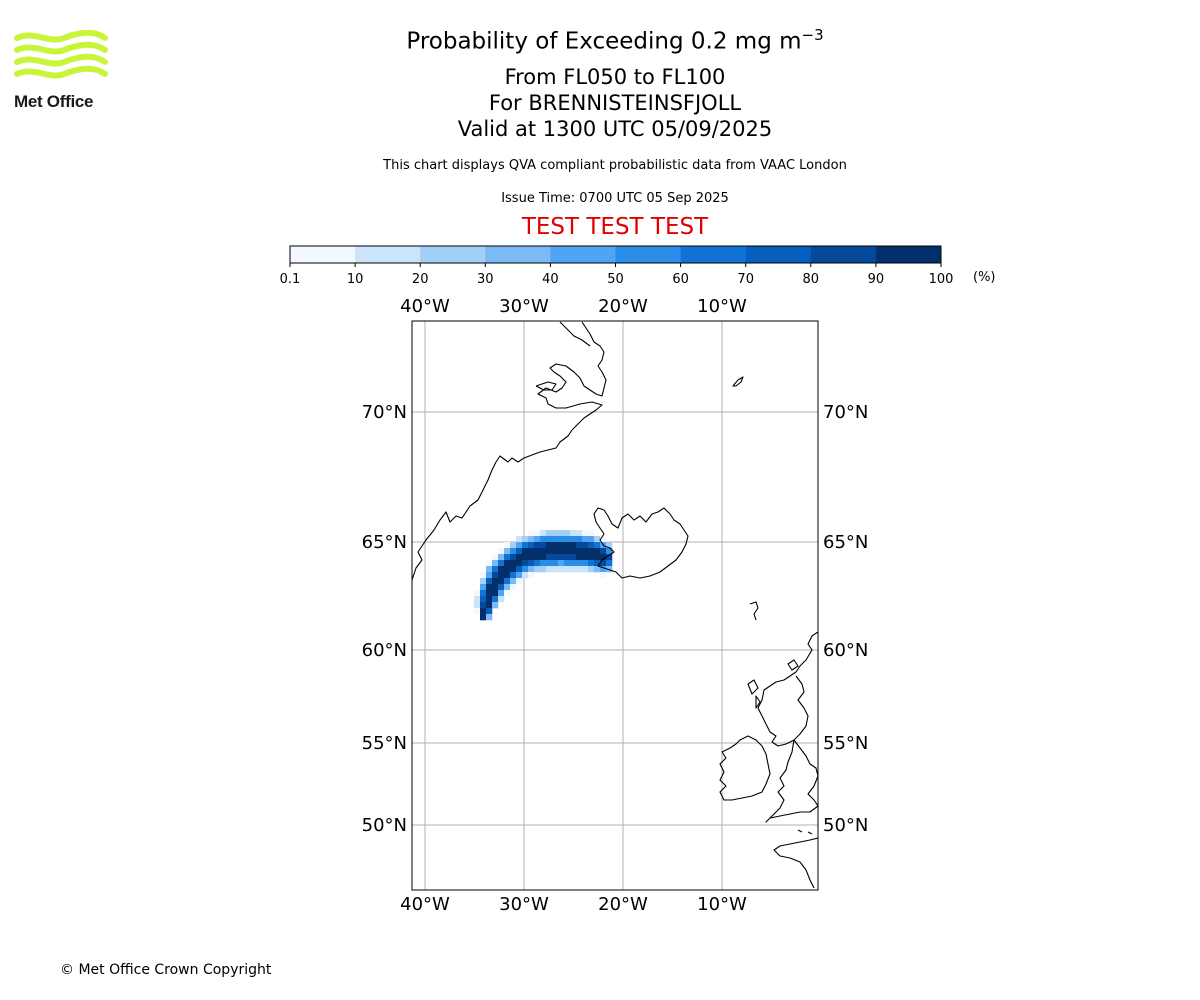 The image size is (1200, 1000). What do you see at coordinates (623, 306) in the screenshot?
I see `longitude-label-top: 20°W` at bounding box center [623, 306].